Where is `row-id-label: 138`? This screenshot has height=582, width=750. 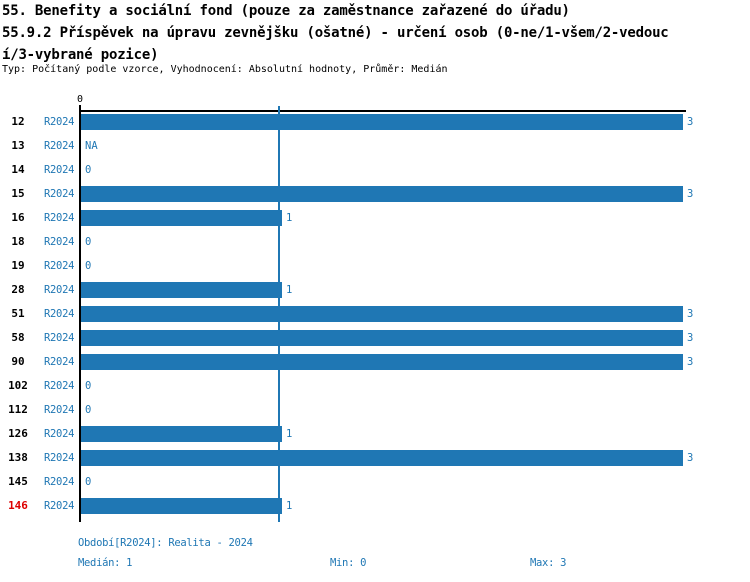
row-id-label: 138 is located at coordinates (18, 457).